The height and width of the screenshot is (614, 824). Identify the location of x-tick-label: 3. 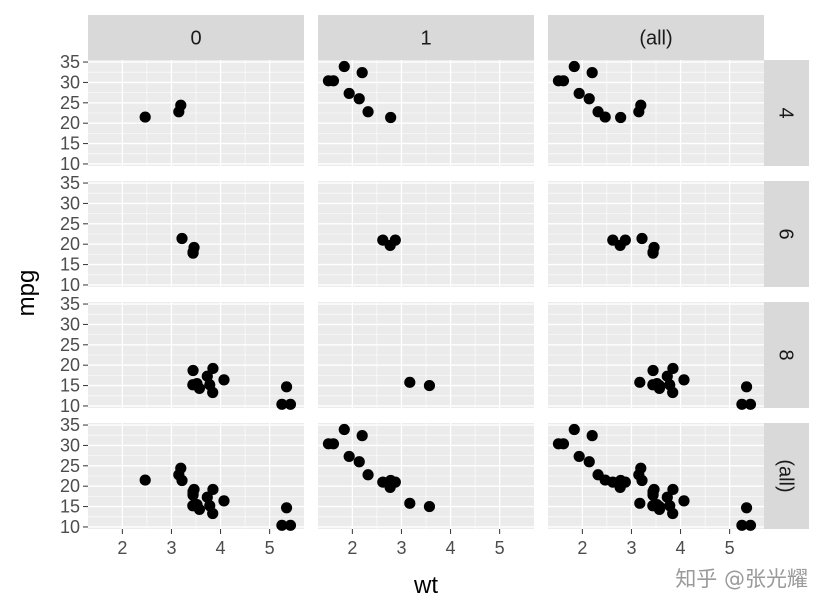
(171, 548).